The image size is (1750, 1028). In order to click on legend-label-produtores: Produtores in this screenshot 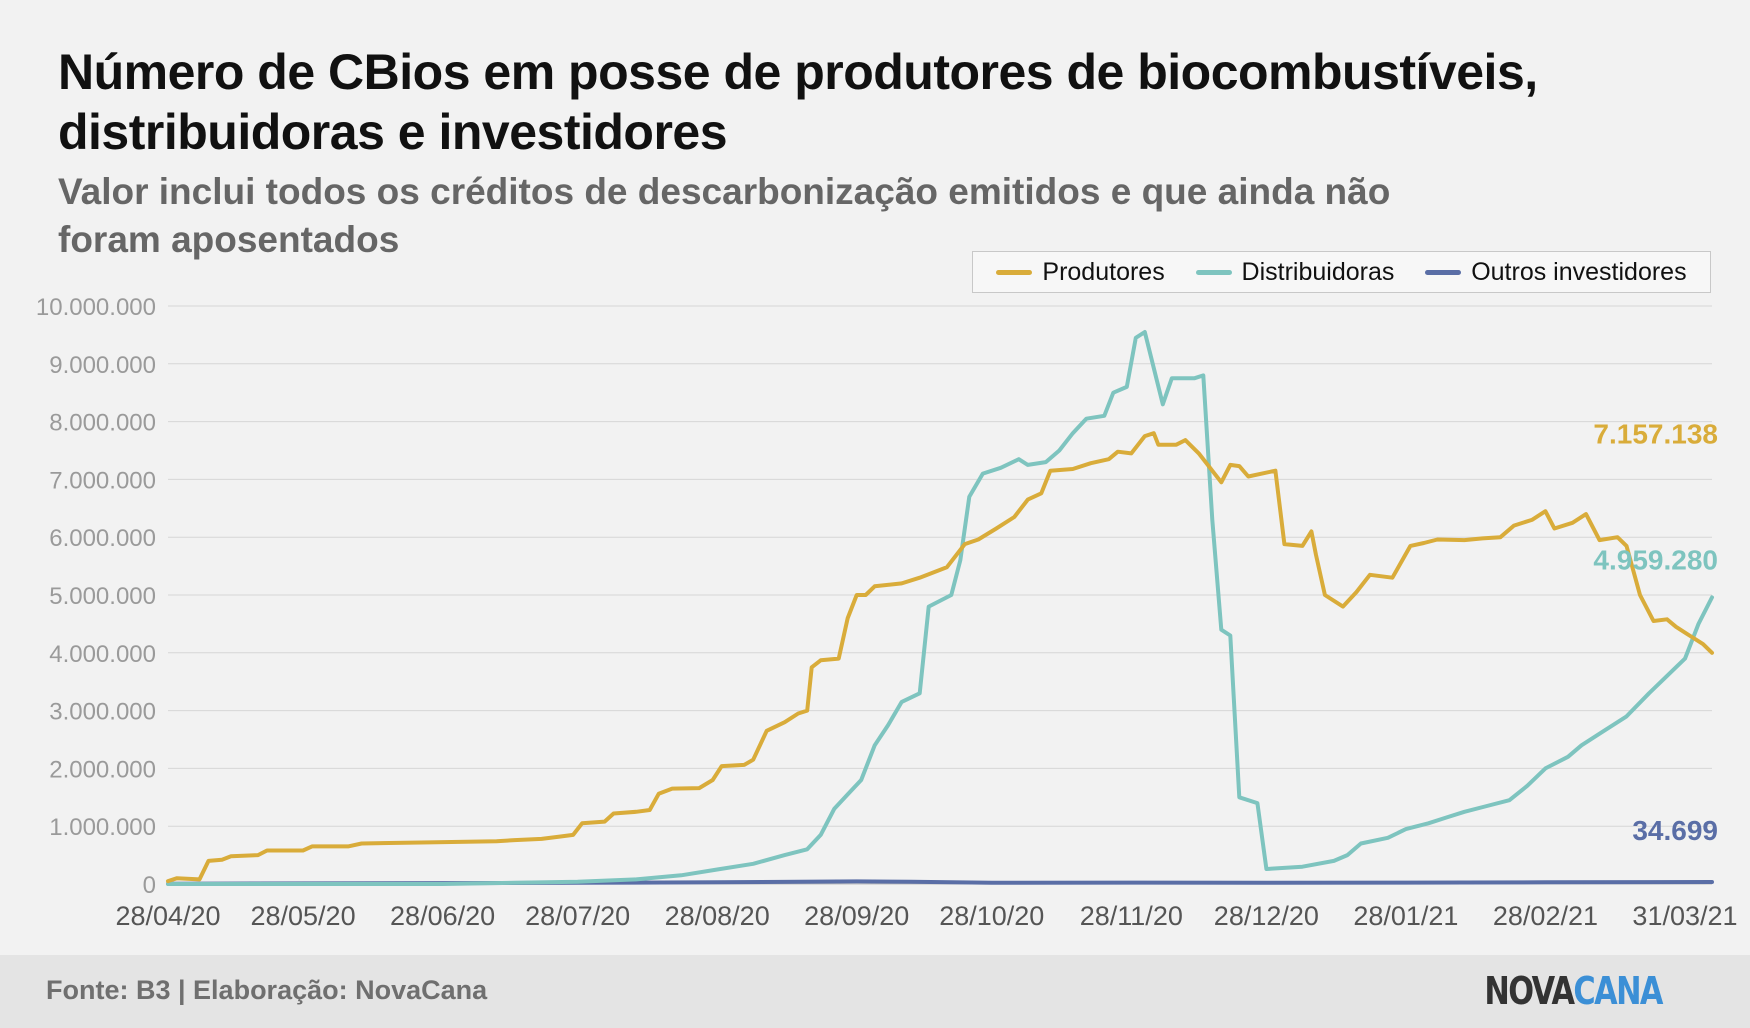, I will do `click(1103, 271)`.